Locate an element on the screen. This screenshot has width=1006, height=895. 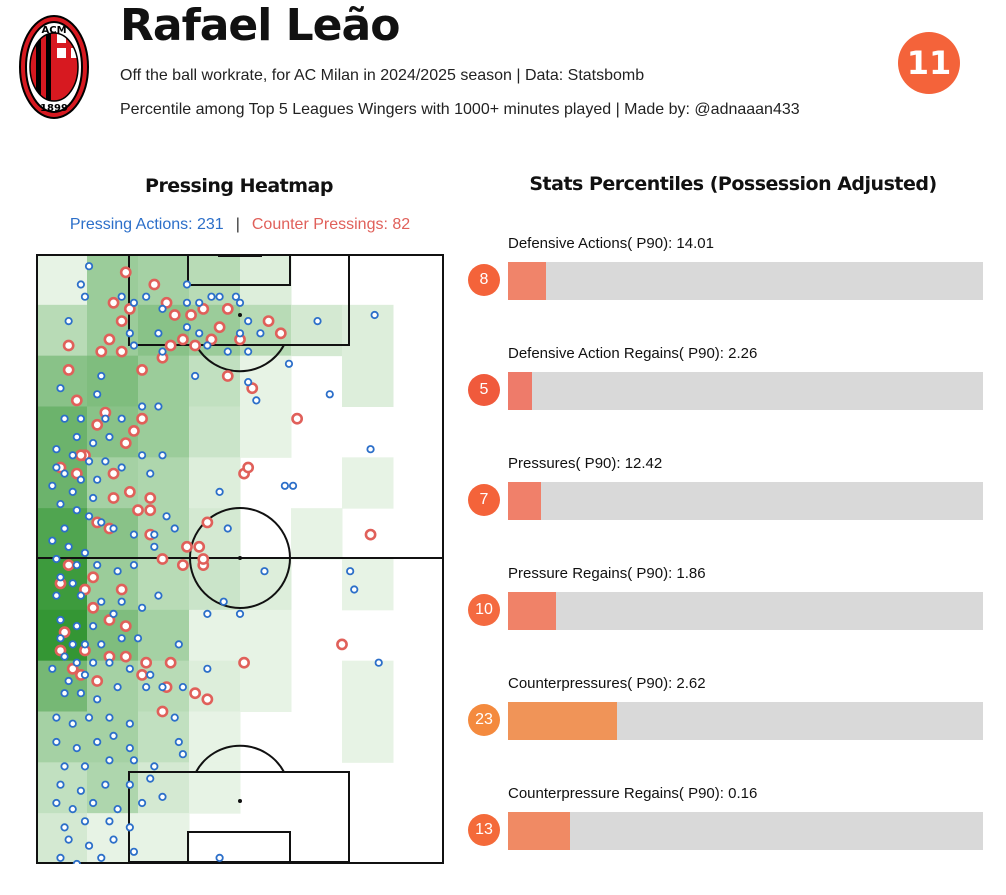
percentile-badge: 8 is located at coordinates (484, 280).